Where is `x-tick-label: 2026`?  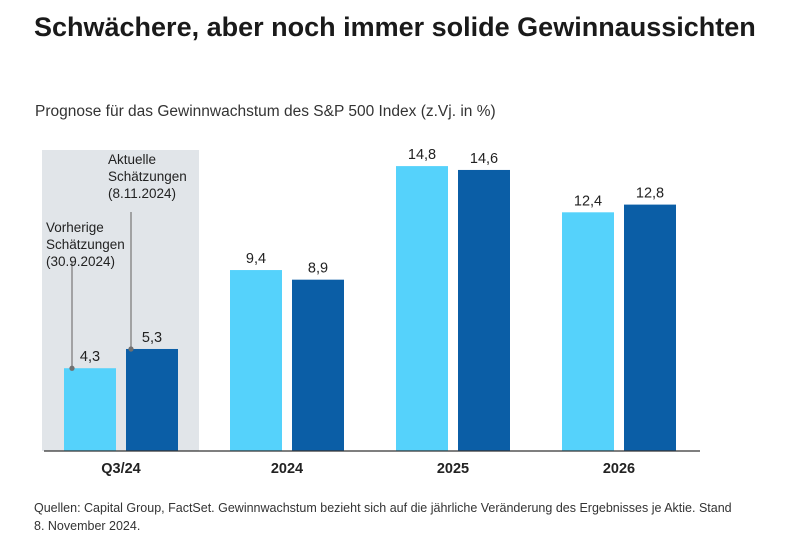 x-tick-label: 2026 is located at coordinates (619, 469).